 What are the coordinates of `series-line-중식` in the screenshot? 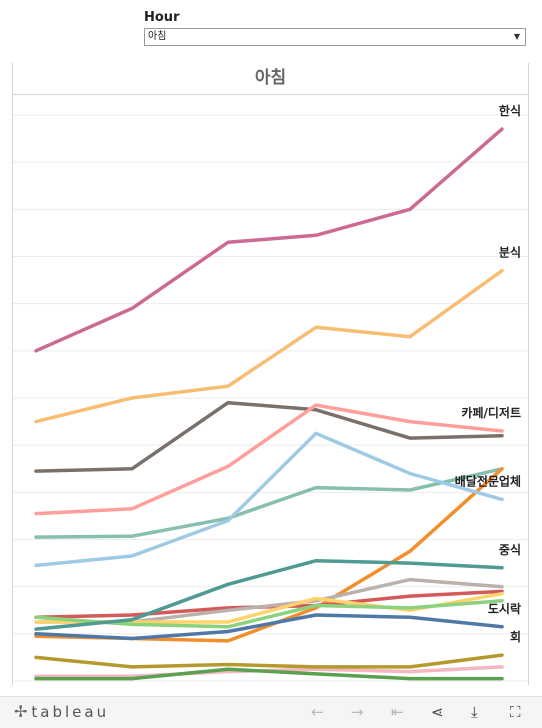 It's located at (269, 594).